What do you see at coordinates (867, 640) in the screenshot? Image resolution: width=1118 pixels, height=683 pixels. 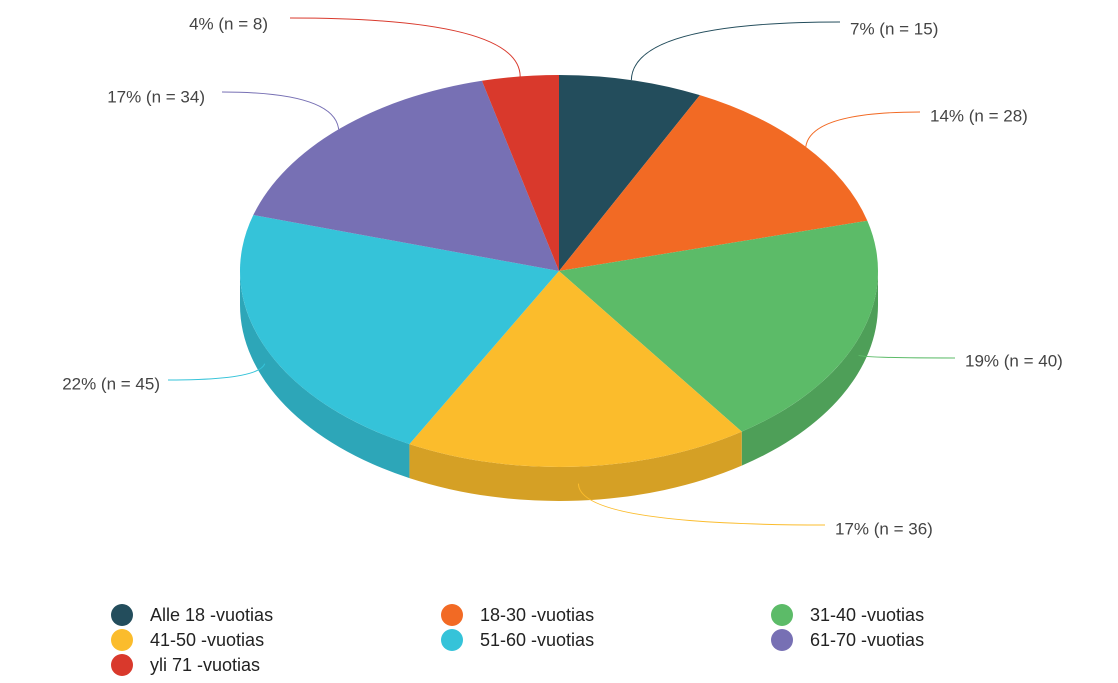 I see `legend-label: 61-70 -vuotias` at bounding box center [867, 640].